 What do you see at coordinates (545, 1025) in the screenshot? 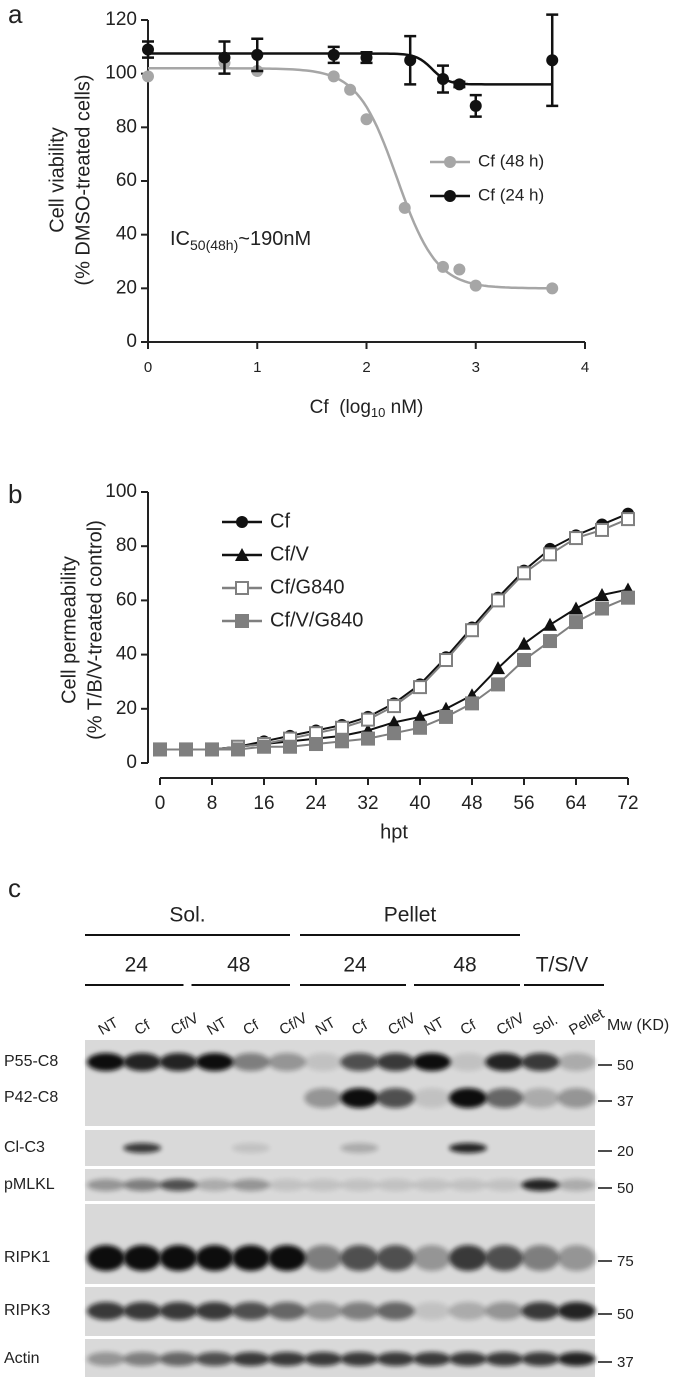
I see `lane-label: Sol.` at bounding box center [545, 1025].